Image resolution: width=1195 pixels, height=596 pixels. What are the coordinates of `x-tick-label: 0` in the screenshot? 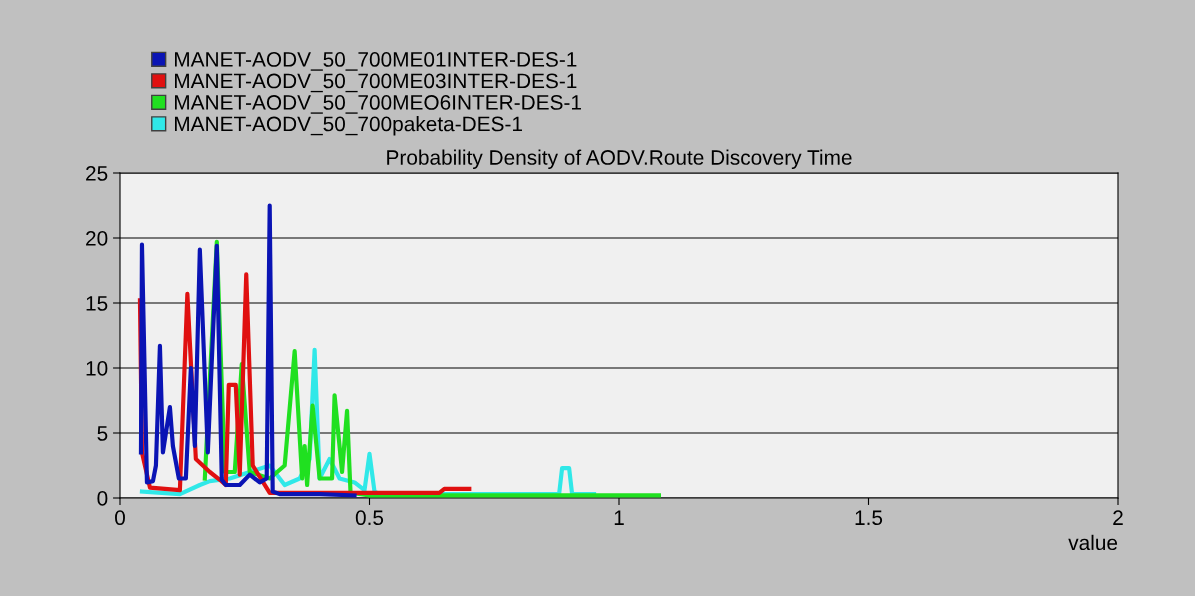 It's located at (120, 518).